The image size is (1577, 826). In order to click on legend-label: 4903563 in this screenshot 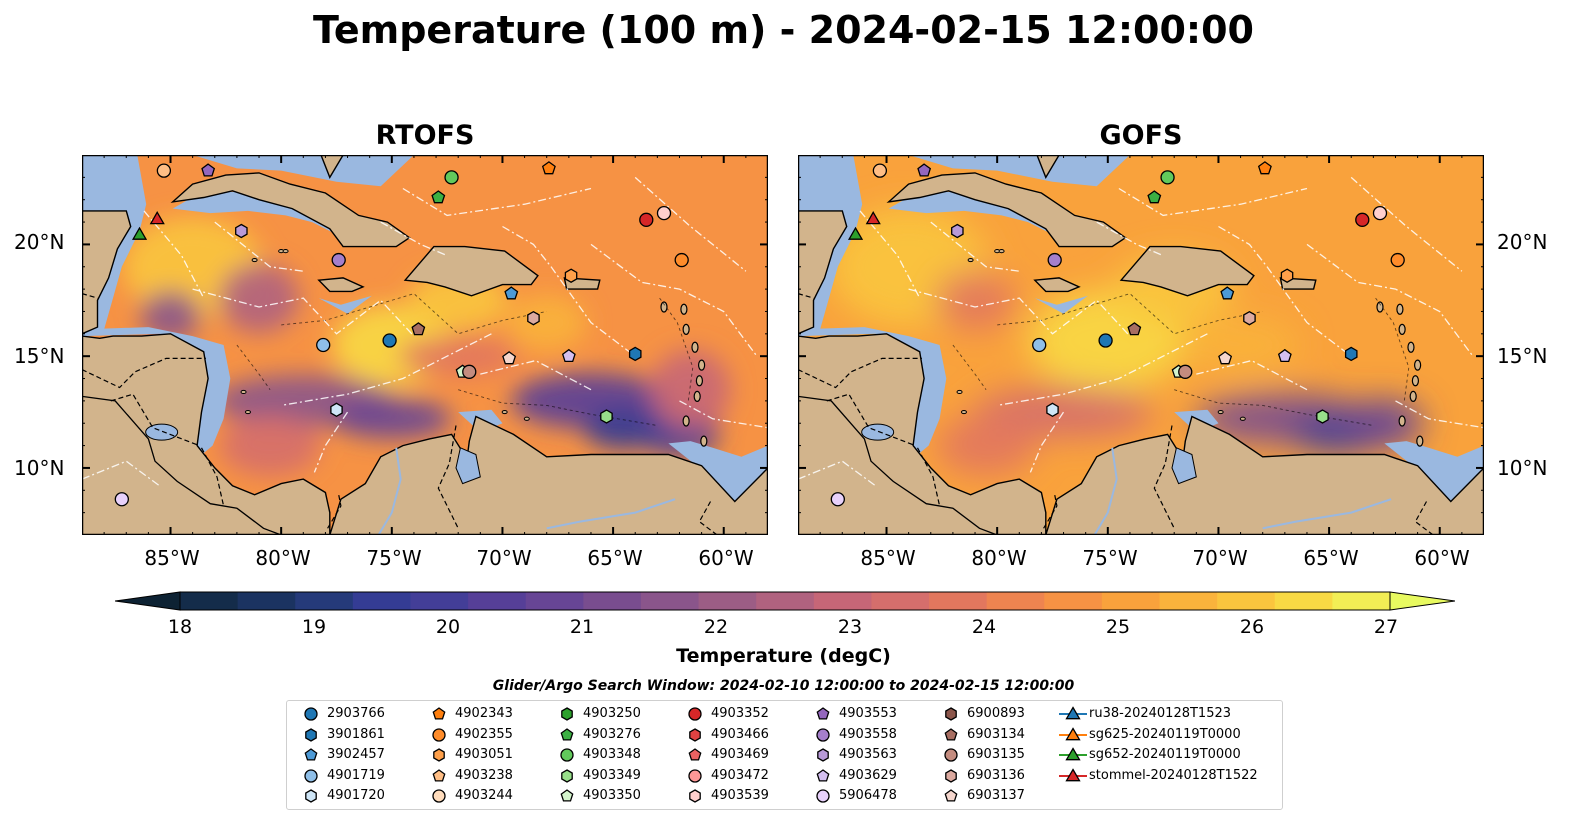, I will do `click(868, 754)`.